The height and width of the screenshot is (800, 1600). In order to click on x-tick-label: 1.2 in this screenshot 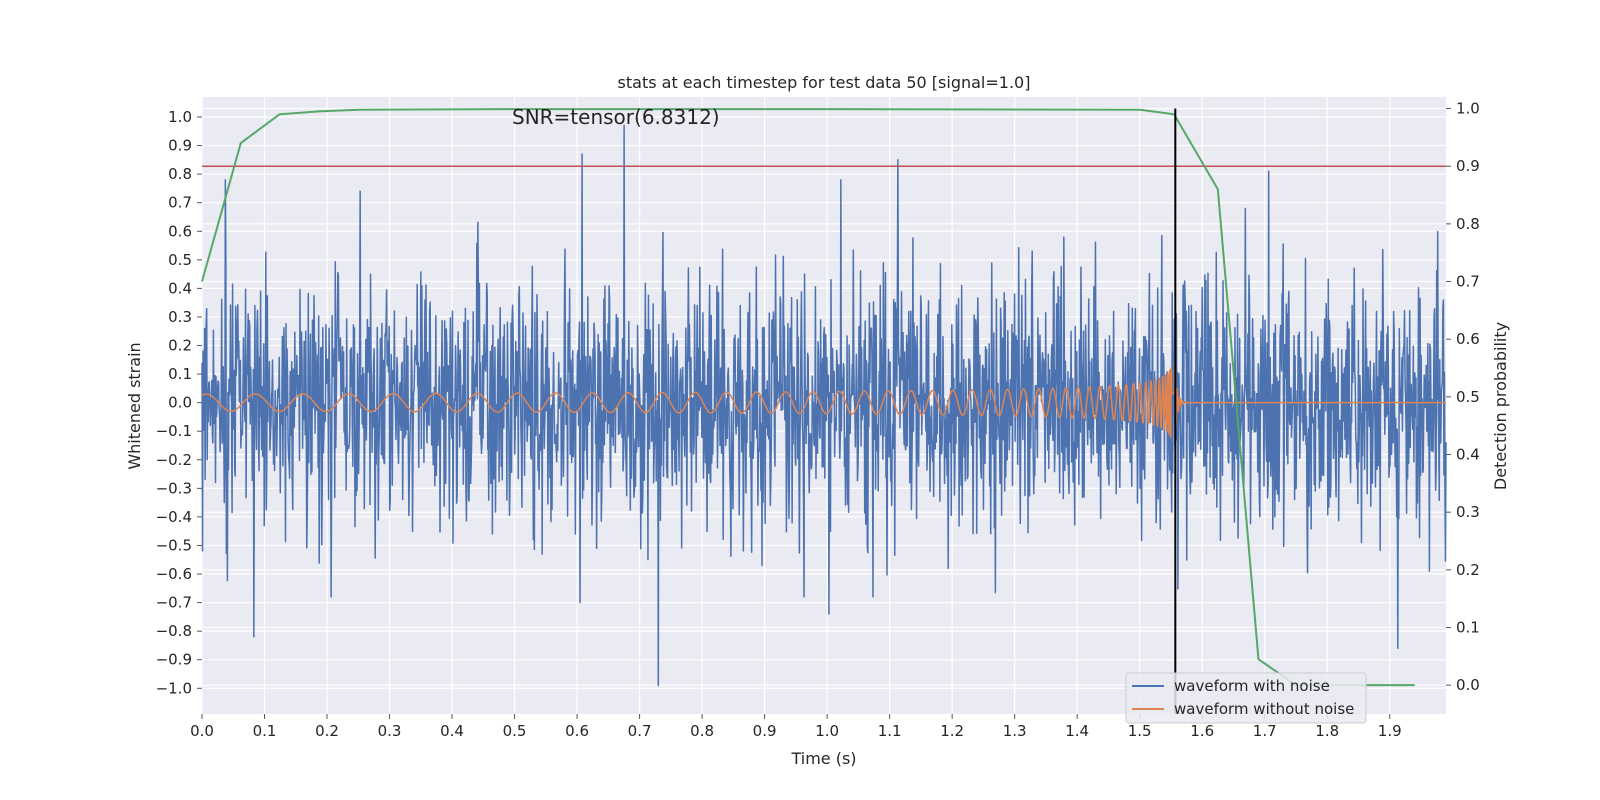, I will do `click(952, 731)`.